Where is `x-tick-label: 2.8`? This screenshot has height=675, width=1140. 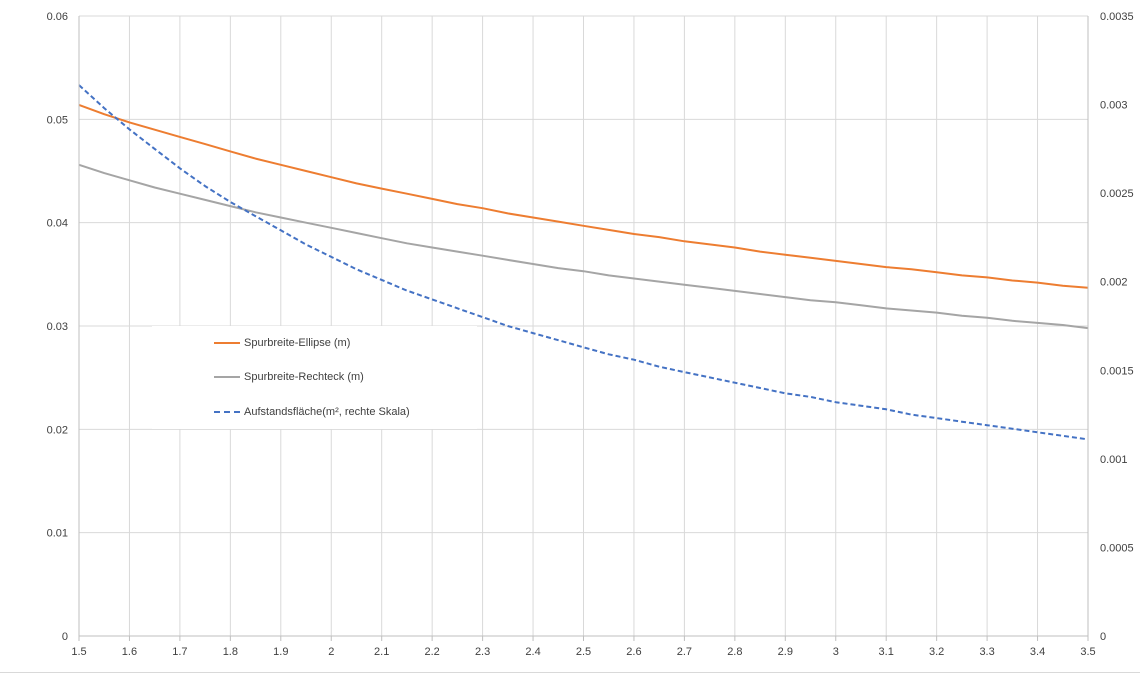 x-tick-label: 2.8 is located at coordinates (734, 652).